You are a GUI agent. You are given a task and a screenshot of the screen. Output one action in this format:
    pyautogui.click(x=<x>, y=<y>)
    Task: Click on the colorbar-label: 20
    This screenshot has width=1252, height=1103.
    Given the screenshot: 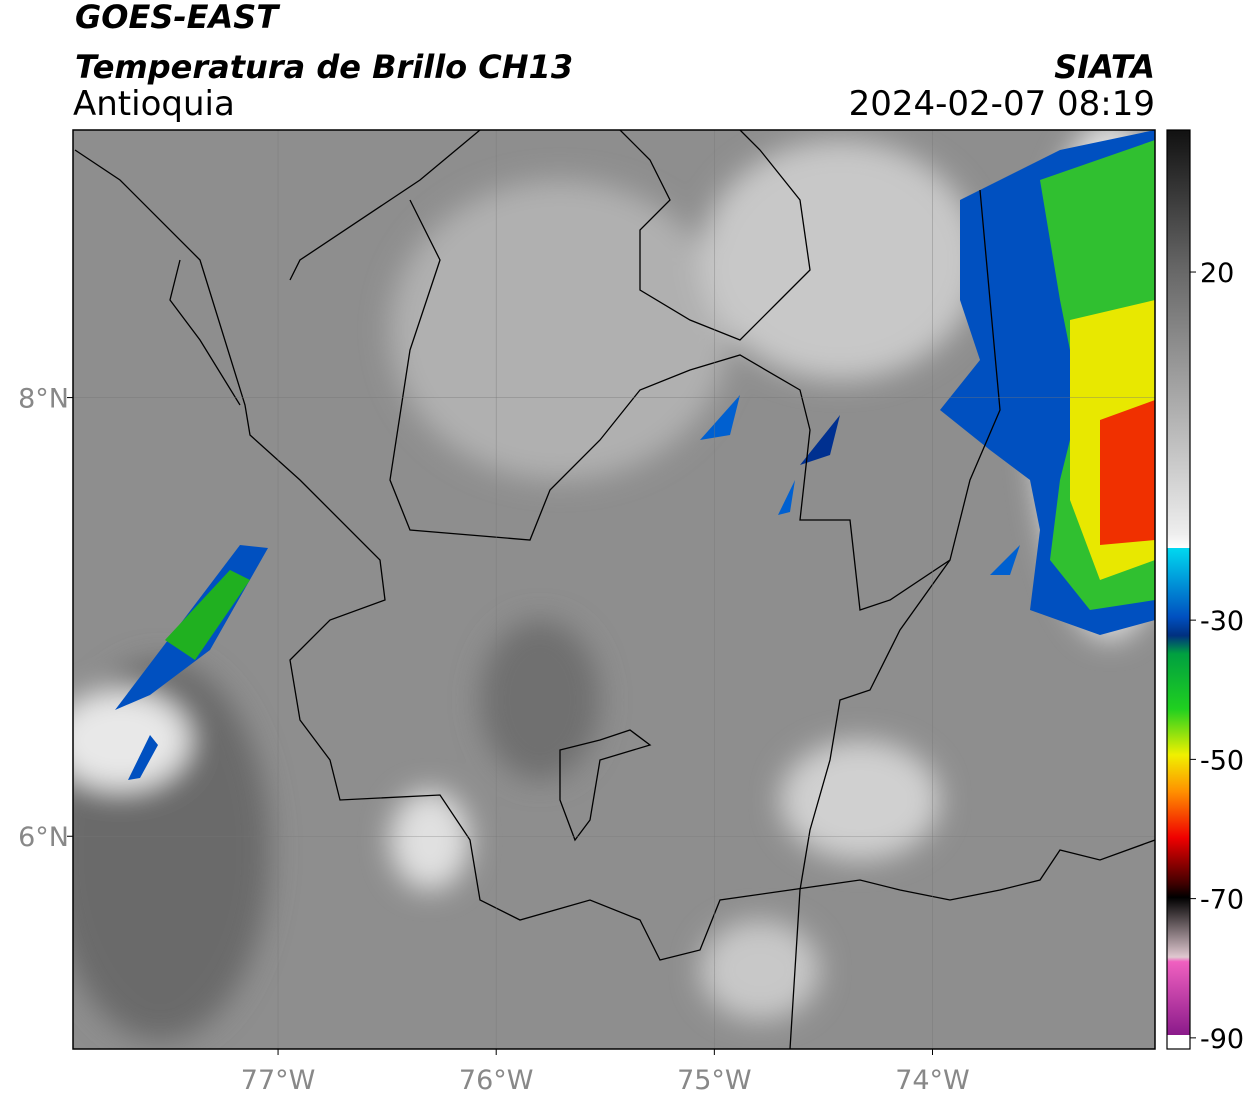 What is the action you would take?
    pyautogui.click(x=1217, y=273)
    